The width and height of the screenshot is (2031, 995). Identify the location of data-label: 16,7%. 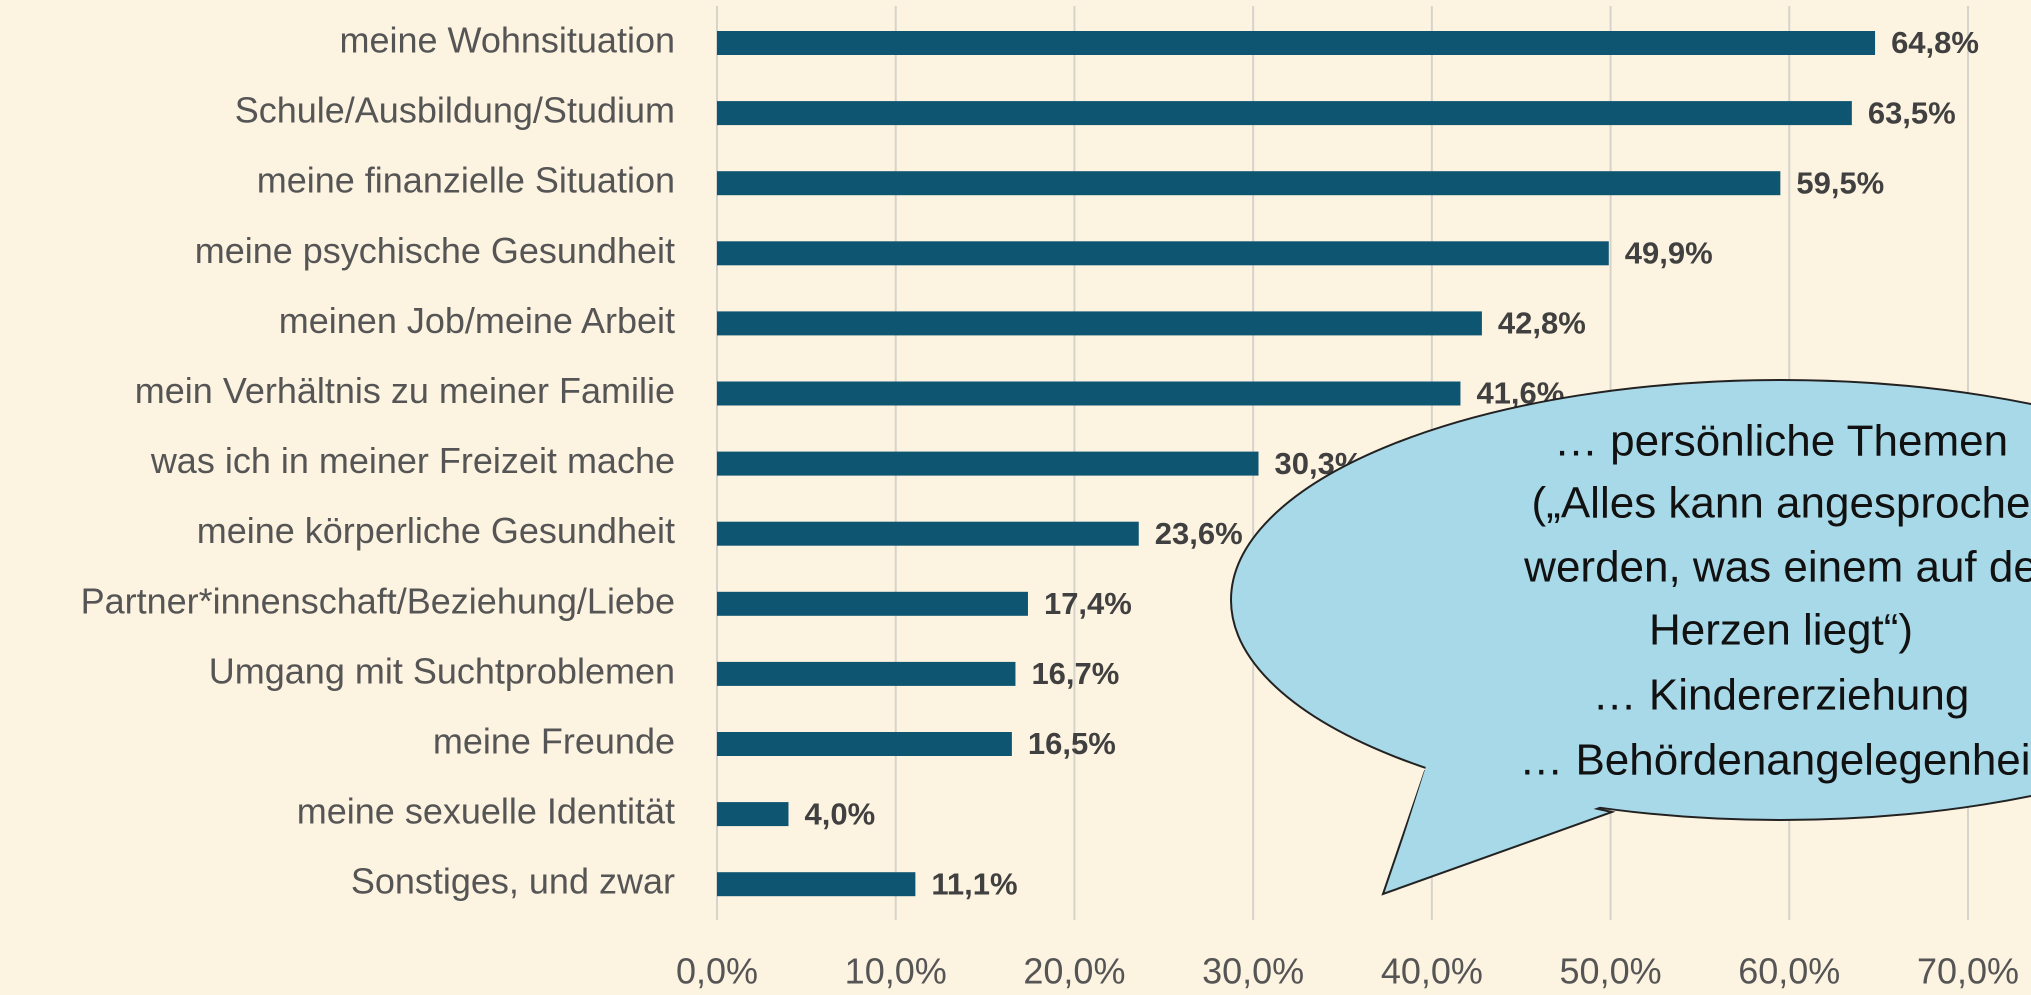
(1075, 673).